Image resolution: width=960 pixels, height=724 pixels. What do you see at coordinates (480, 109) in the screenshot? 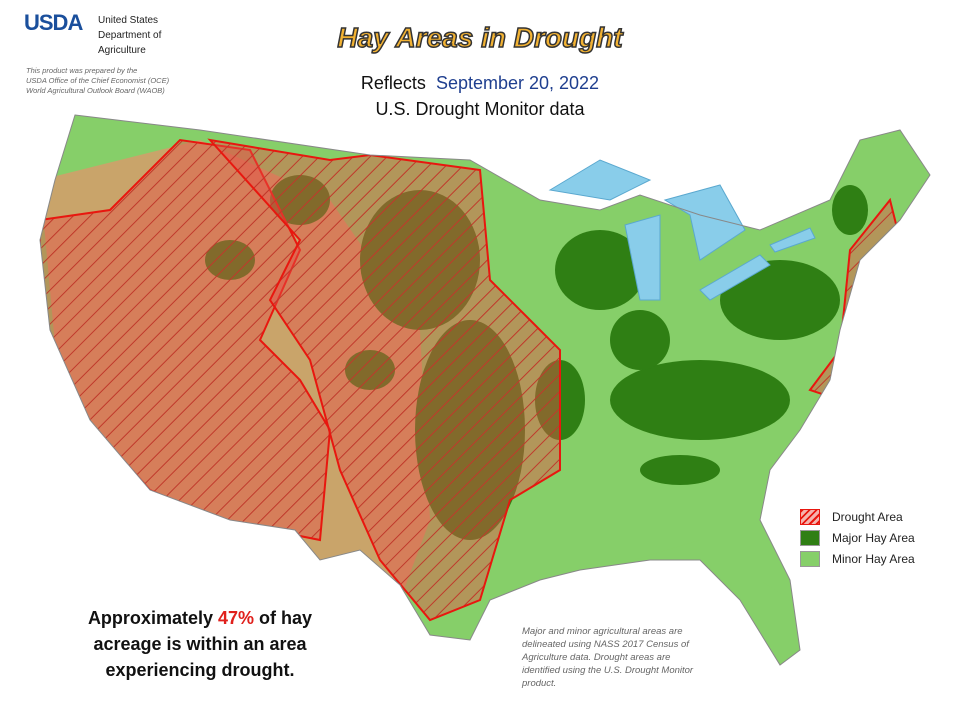
I see `subtitle-line: U.S. Drought Monitor data` at bounding box center [480, 109].